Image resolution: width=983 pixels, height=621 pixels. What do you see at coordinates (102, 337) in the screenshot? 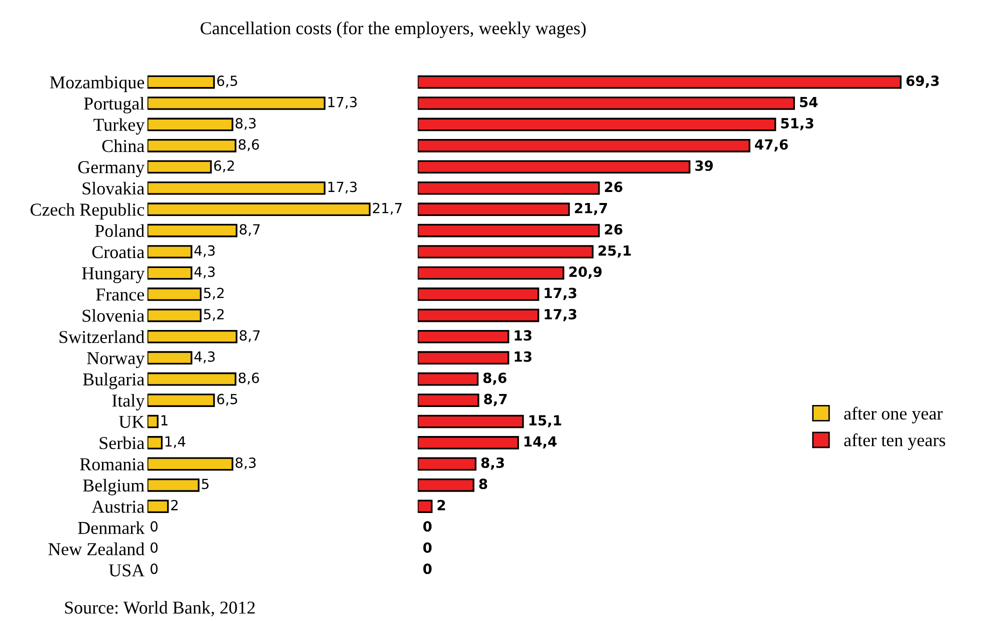
I see `y-tick-label: Switzerland` at bounding box center [102, 337].